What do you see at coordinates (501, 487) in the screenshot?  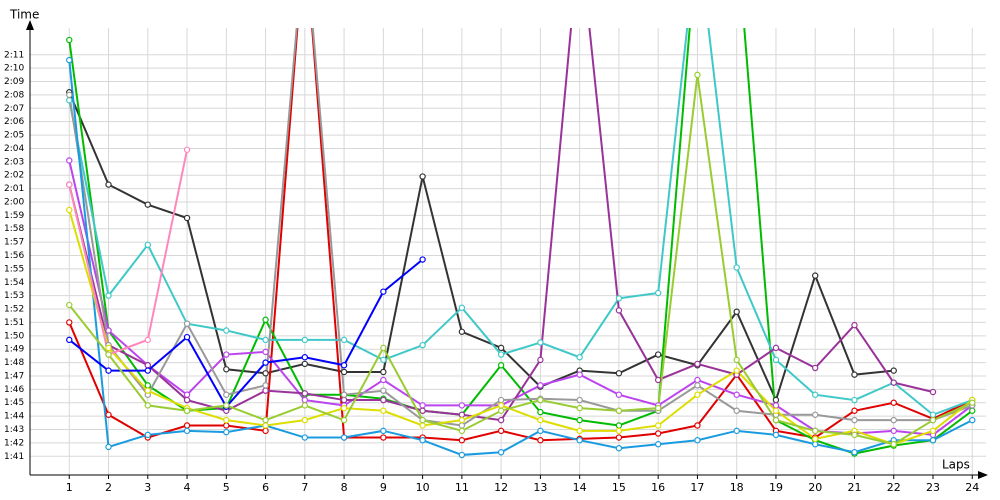 I see `x-tick-label: 12` at bounding box center [501, 487].